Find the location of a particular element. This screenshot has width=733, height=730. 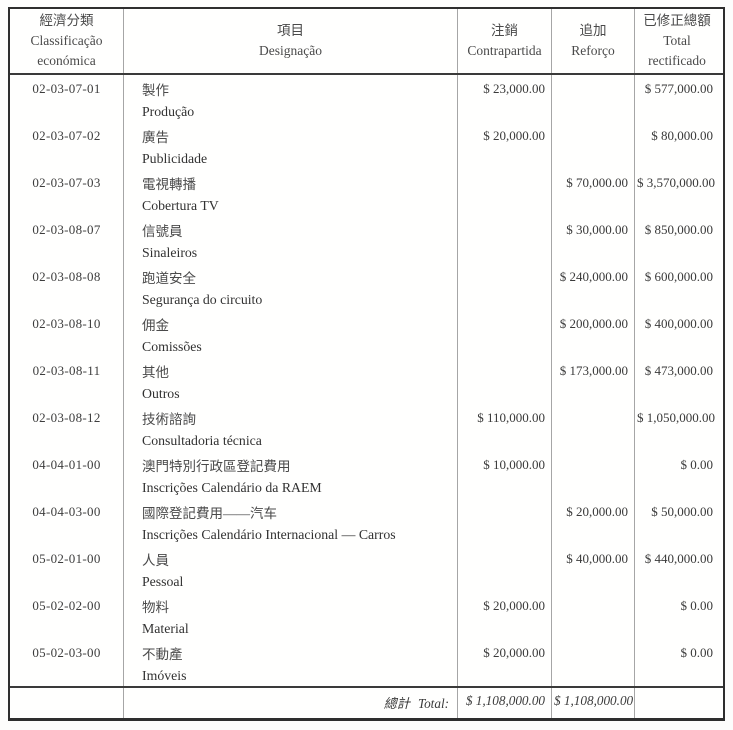

header-cancellation-zh: 注銷 is located at coordinates (504, 30).